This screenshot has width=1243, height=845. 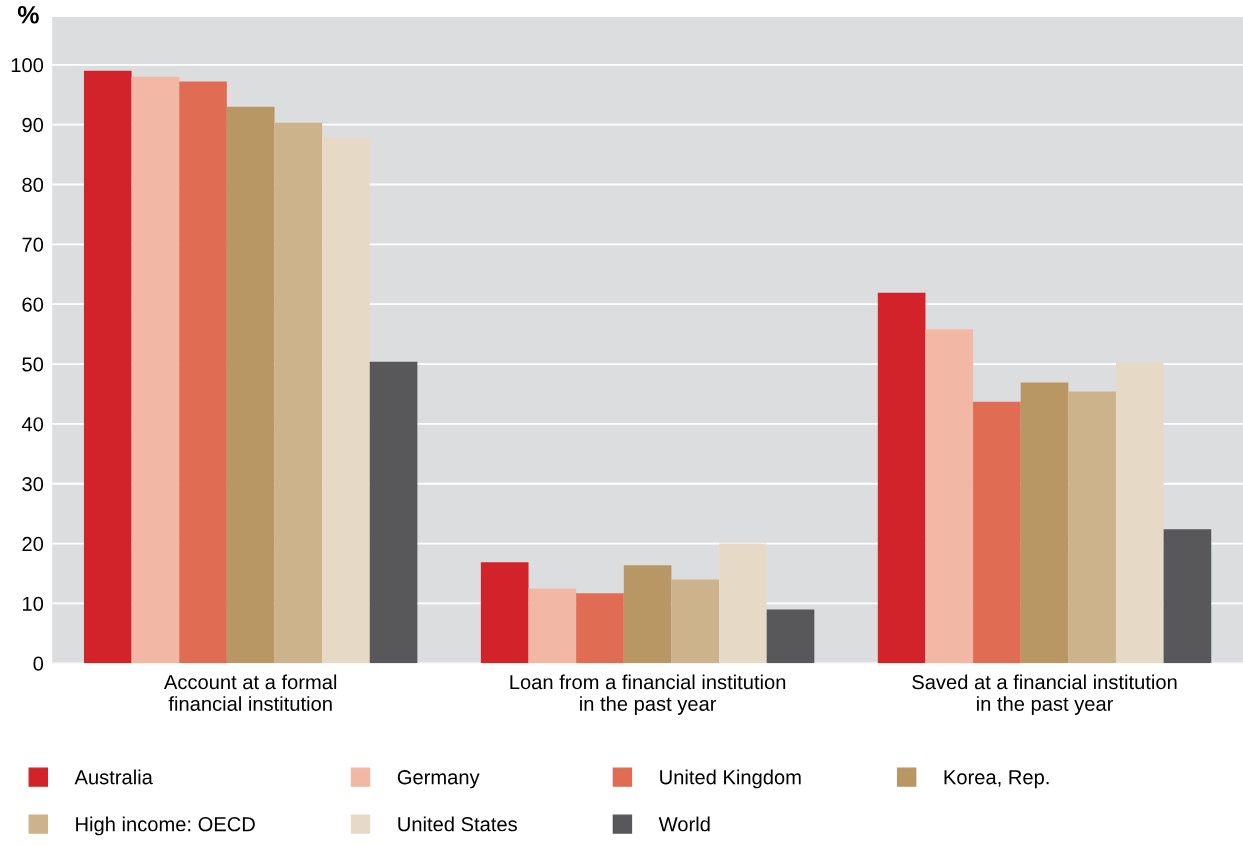 What do you see at coordinates (33, 244) in the screenshot?
I see `y-tick-label: 70` at bounding box center [33, 244].